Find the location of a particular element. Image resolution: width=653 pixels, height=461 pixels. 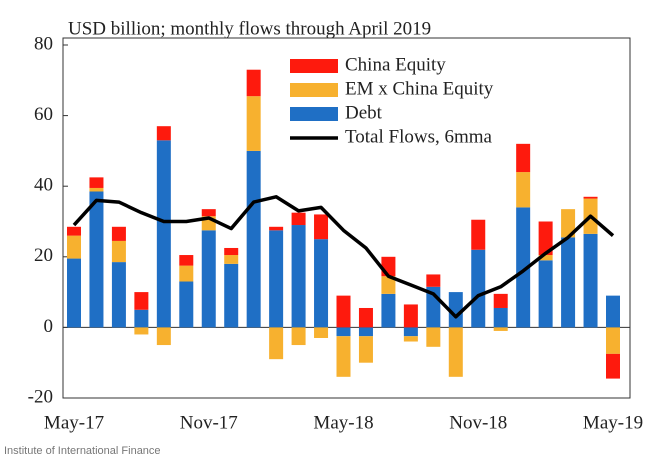

y-tick-label: 20 is located at coordinates (43, 255).